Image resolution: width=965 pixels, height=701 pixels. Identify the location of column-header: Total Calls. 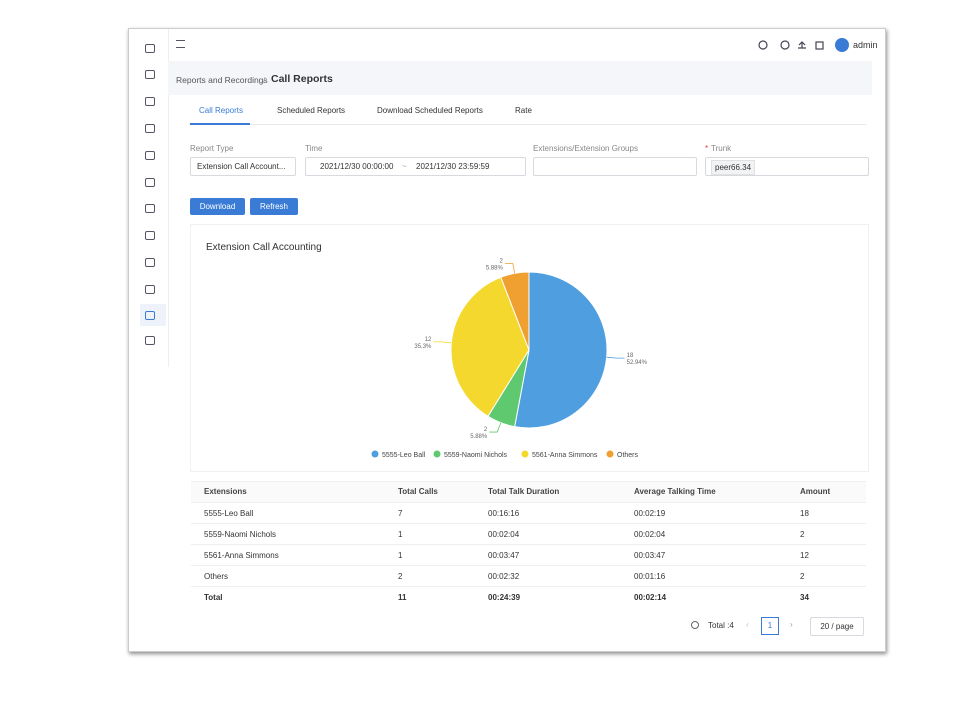
(418, 491).